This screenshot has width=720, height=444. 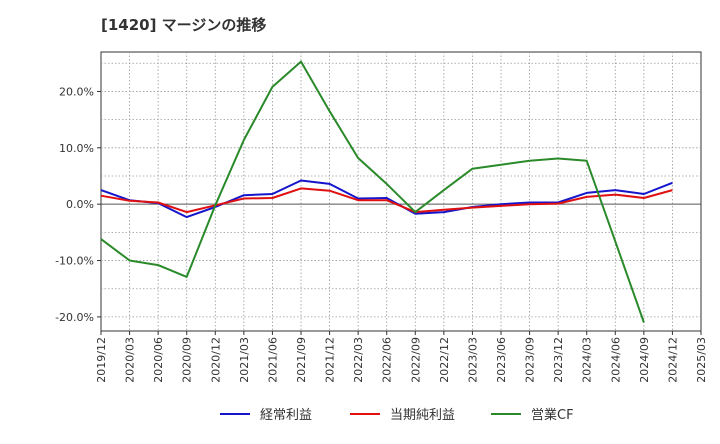 I want to click on x-tick-label: 2025/03, so click(x=701, y=360).